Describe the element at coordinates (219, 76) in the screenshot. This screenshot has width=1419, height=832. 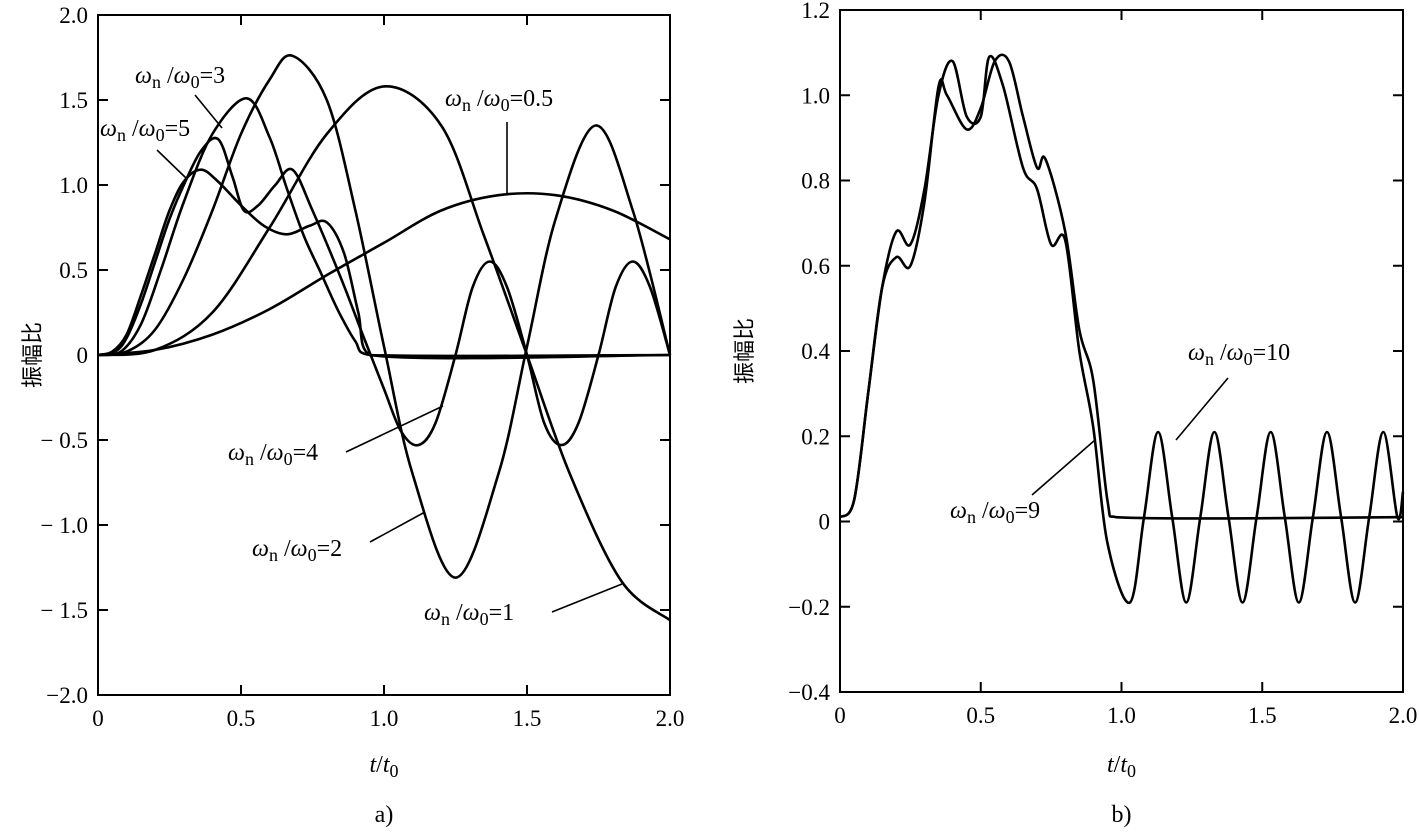
I see `label-value: 3` at that location.